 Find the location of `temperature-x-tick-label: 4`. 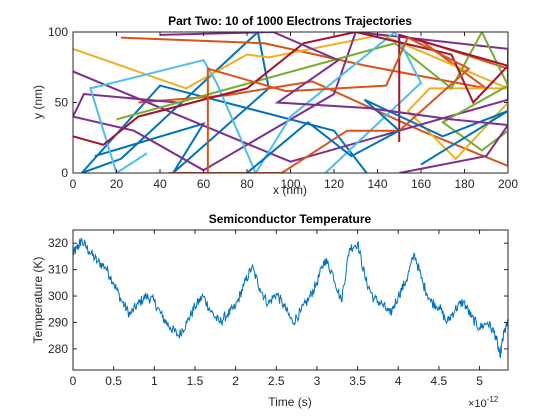

temperature-x-tick-label: 4 is located at coordinates (398, 381).